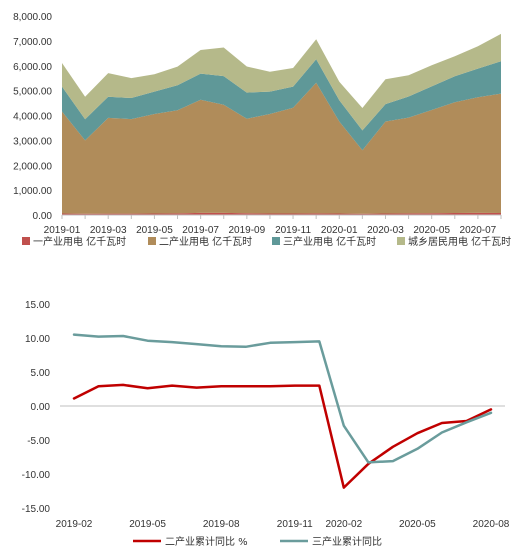  Describe the element at coordinates (32, 141) in the screenshot. I see `y-tick-label: 3,000.00` at that location.